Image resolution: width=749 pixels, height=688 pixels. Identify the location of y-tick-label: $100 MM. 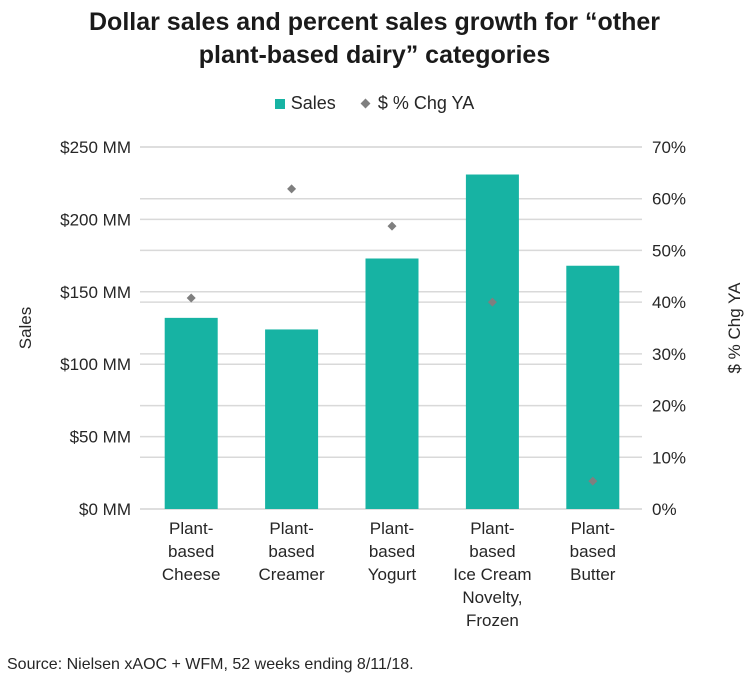
(95, 364).